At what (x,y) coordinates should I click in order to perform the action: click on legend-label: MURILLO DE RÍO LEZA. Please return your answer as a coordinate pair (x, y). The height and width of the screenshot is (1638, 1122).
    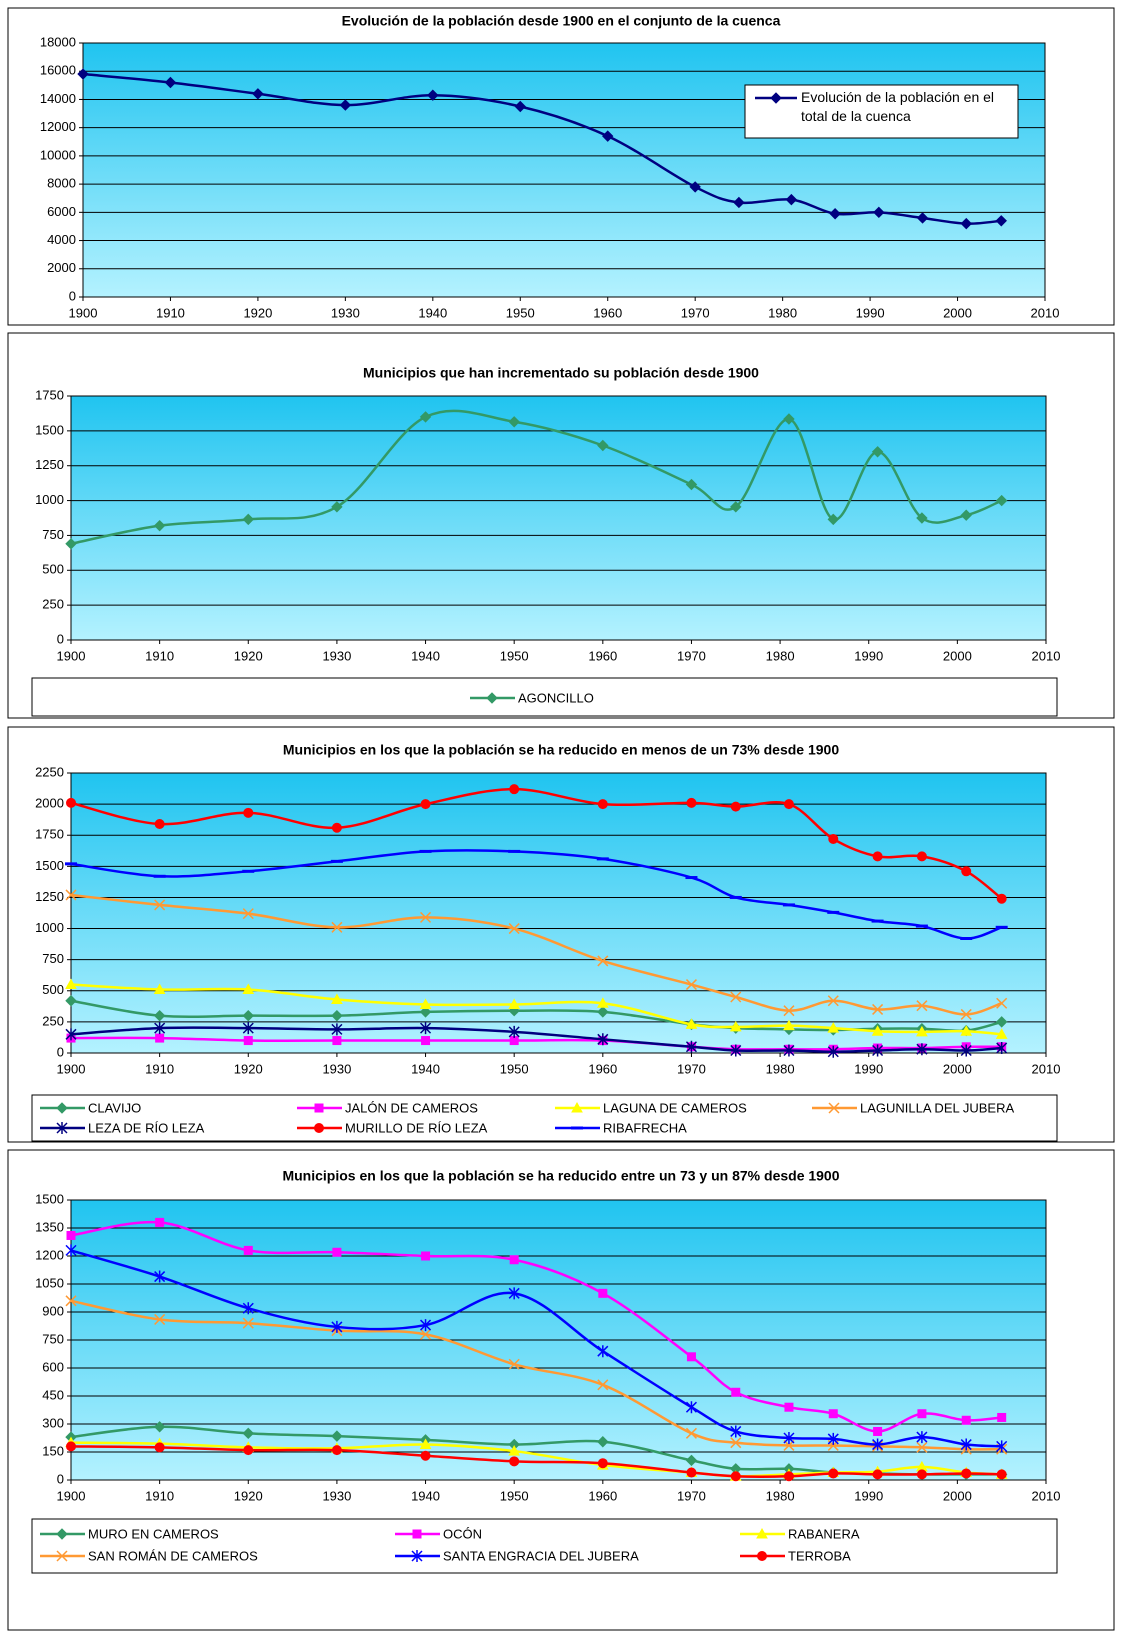
    Looking at the image, I should click on (416, 1127).